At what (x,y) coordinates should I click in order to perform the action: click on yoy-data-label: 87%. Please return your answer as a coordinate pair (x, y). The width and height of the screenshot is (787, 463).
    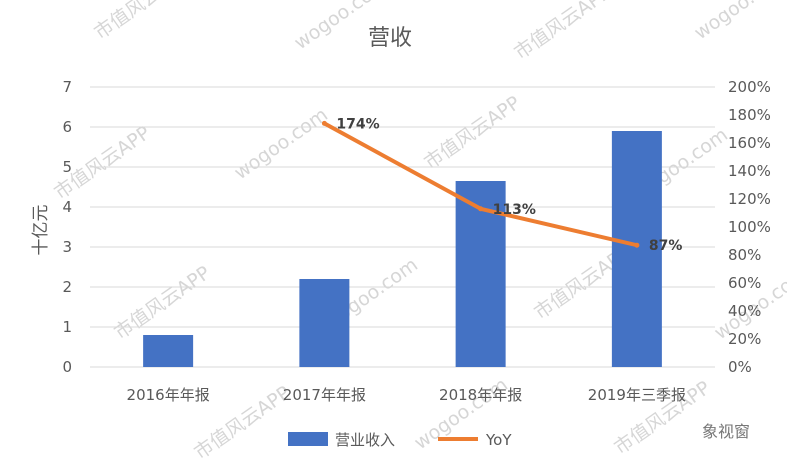
    Looking at the image, I should click on (666, 246).